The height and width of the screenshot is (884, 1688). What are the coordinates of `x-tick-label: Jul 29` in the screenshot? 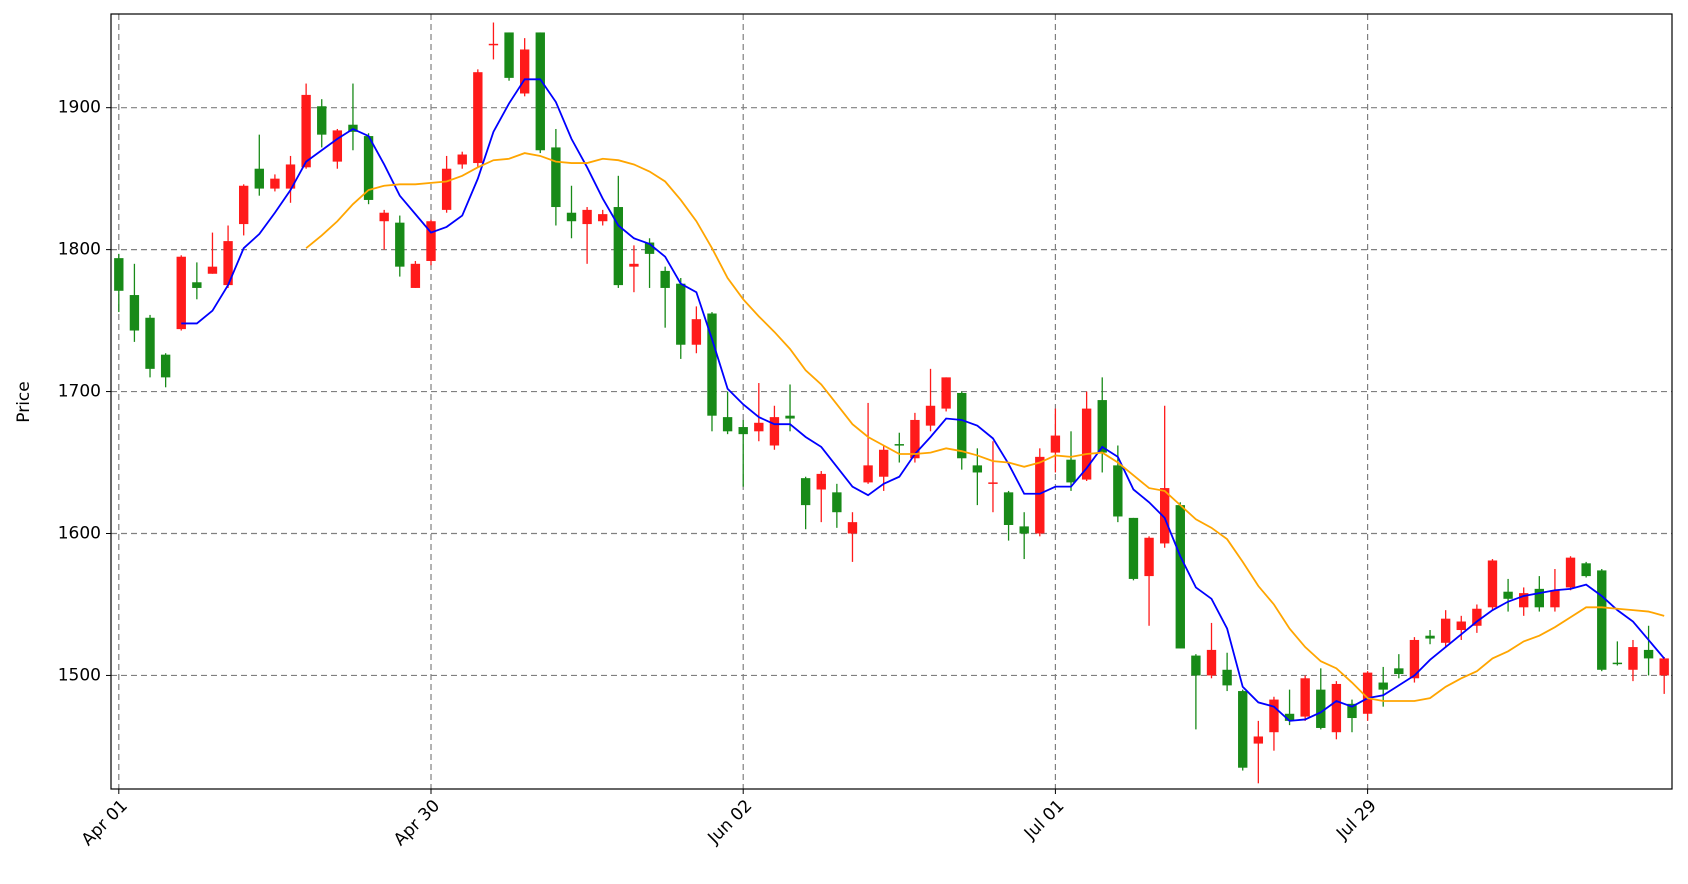 It's located at (1356, 820).